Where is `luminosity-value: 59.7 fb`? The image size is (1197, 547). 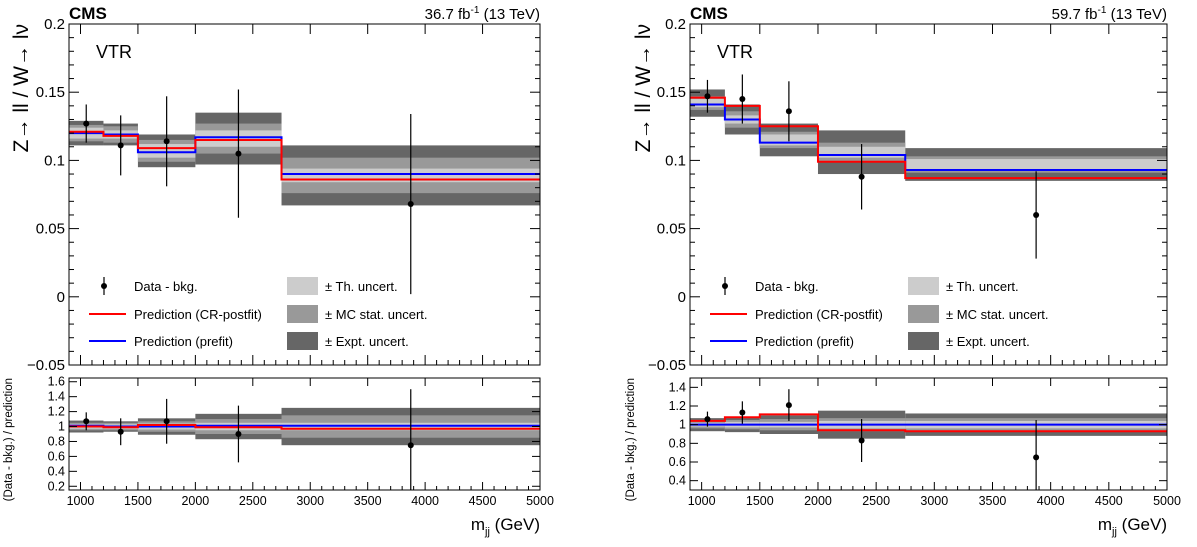 luminosity-value: 59.7 fb is located at coordinates (1075, 14).